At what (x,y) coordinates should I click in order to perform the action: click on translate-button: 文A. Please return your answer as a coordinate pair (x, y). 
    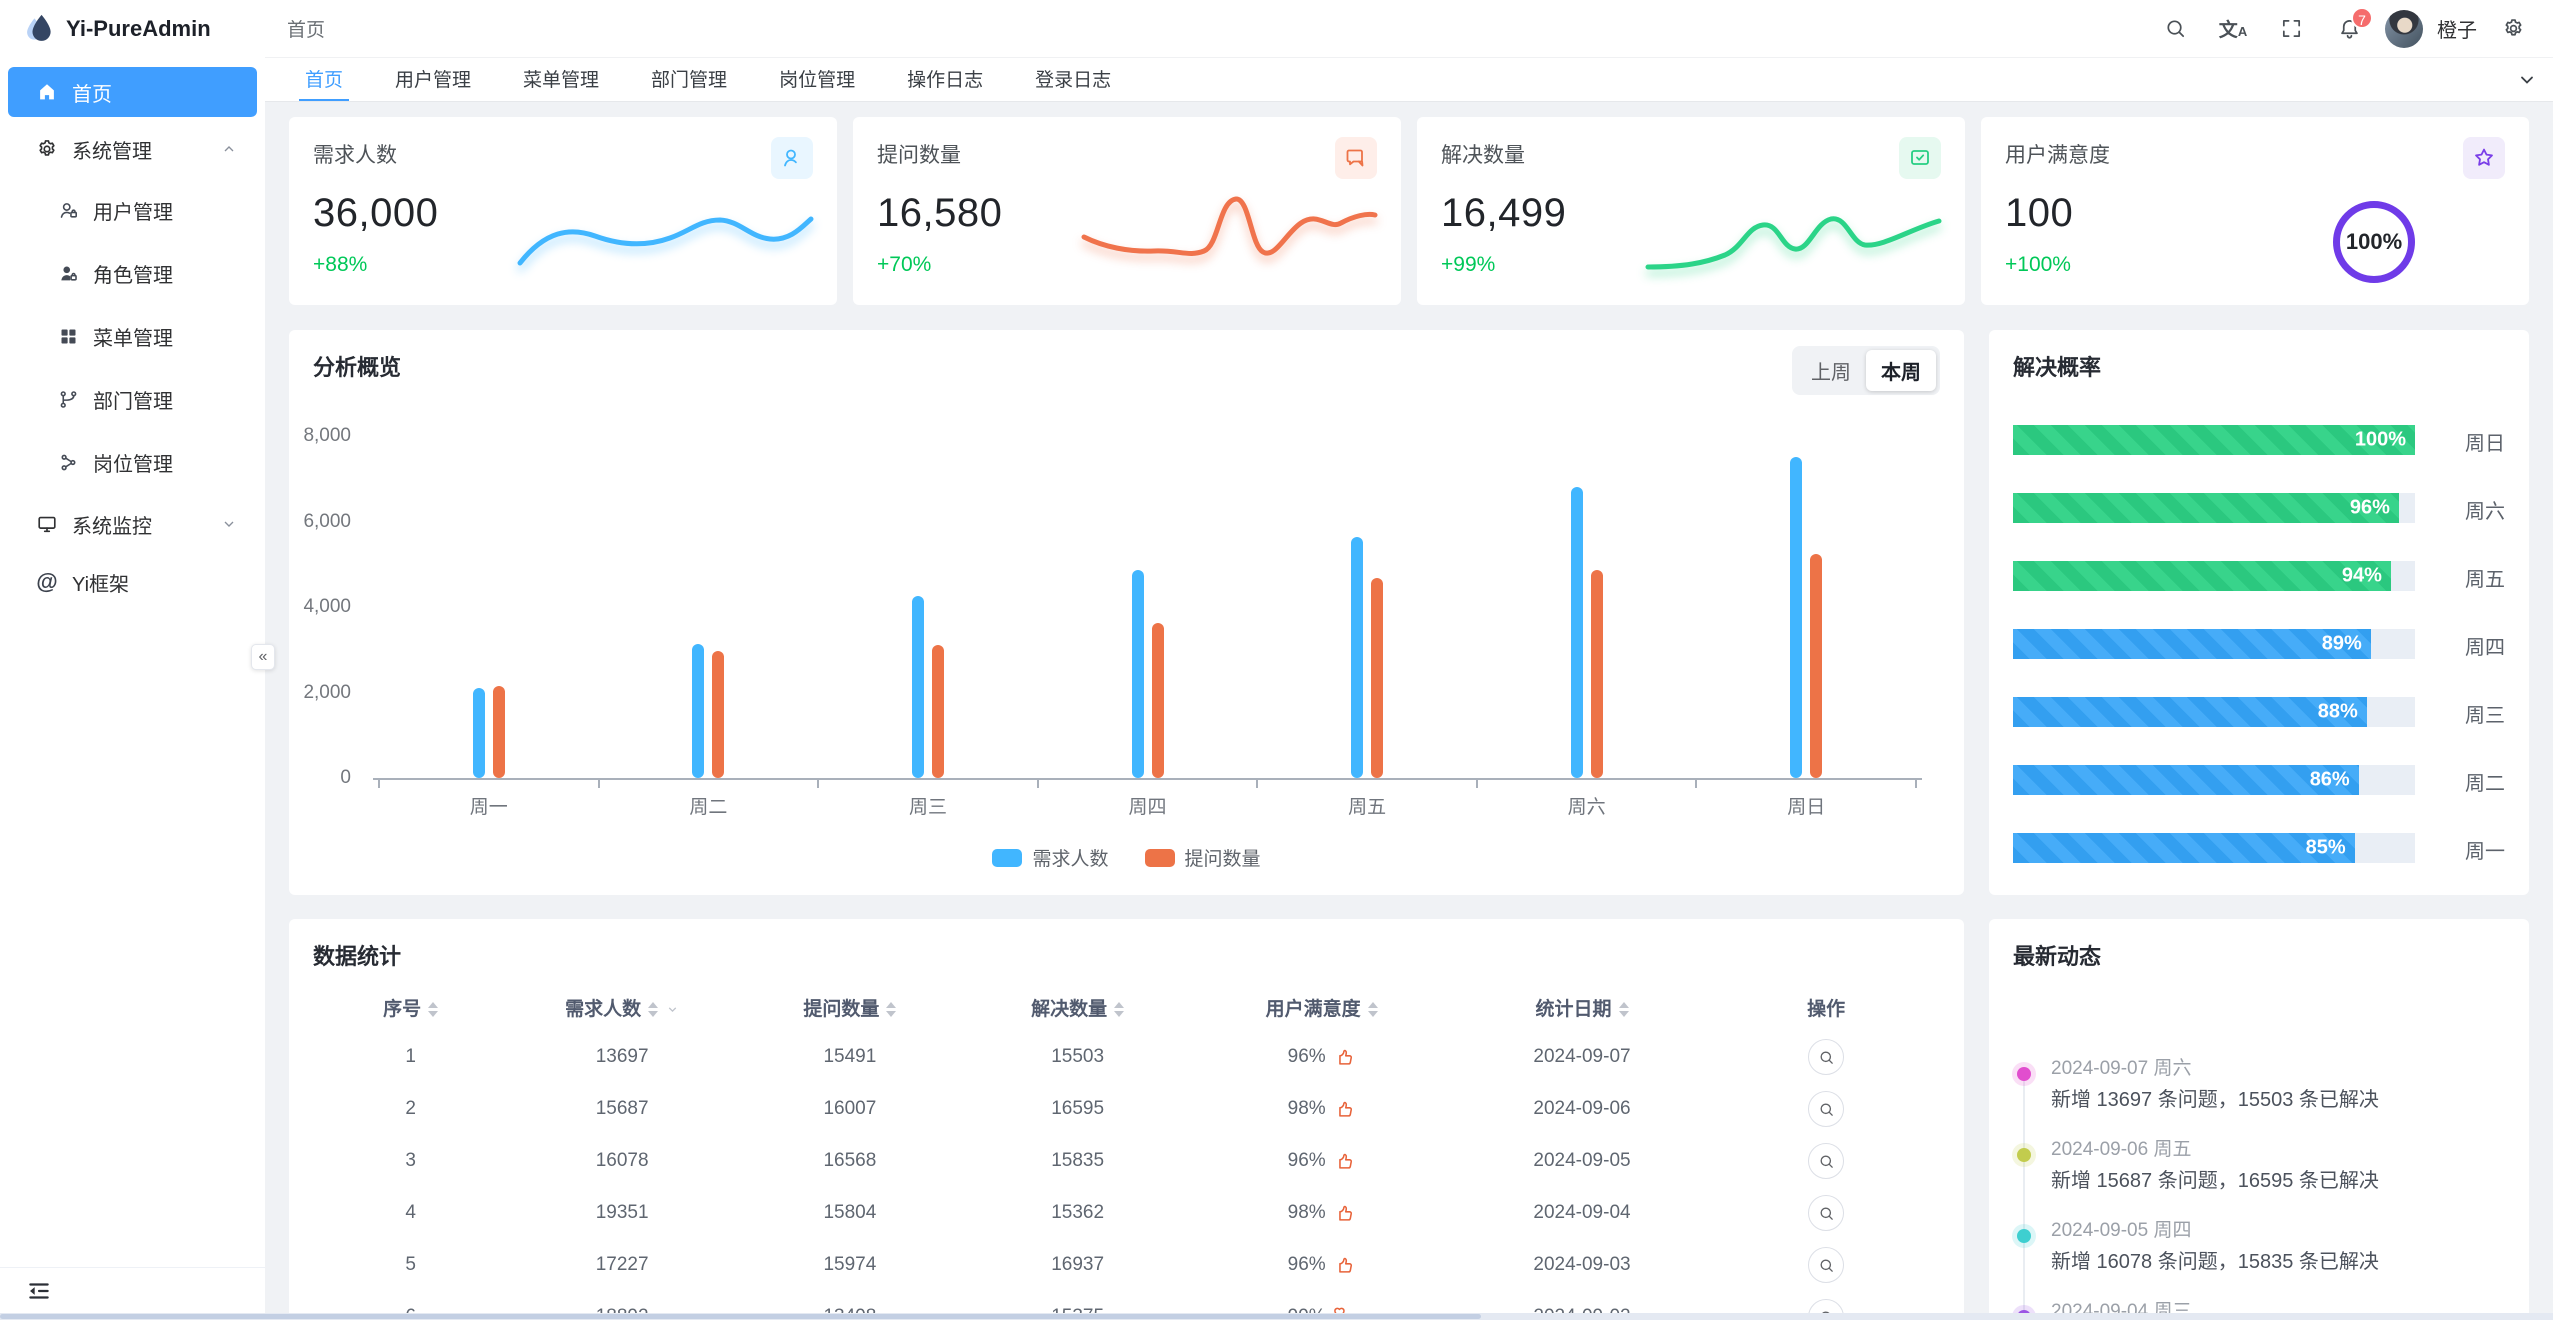
    Looking at the image, I should click on (2233, 29).